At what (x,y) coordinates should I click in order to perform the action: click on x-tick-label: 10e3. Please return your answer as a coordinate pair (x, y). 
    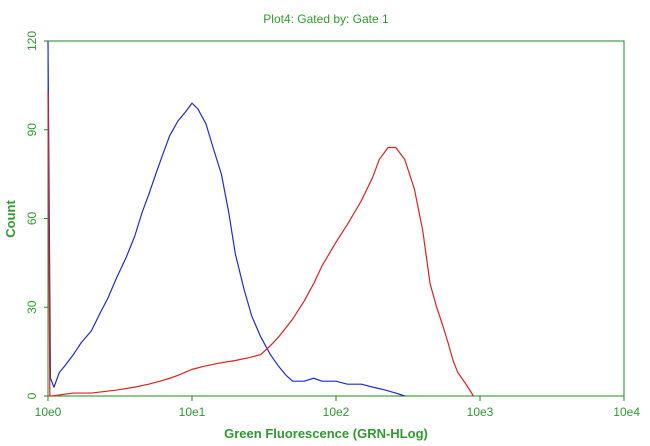
    Looking at the image, I should click on (480, 412).